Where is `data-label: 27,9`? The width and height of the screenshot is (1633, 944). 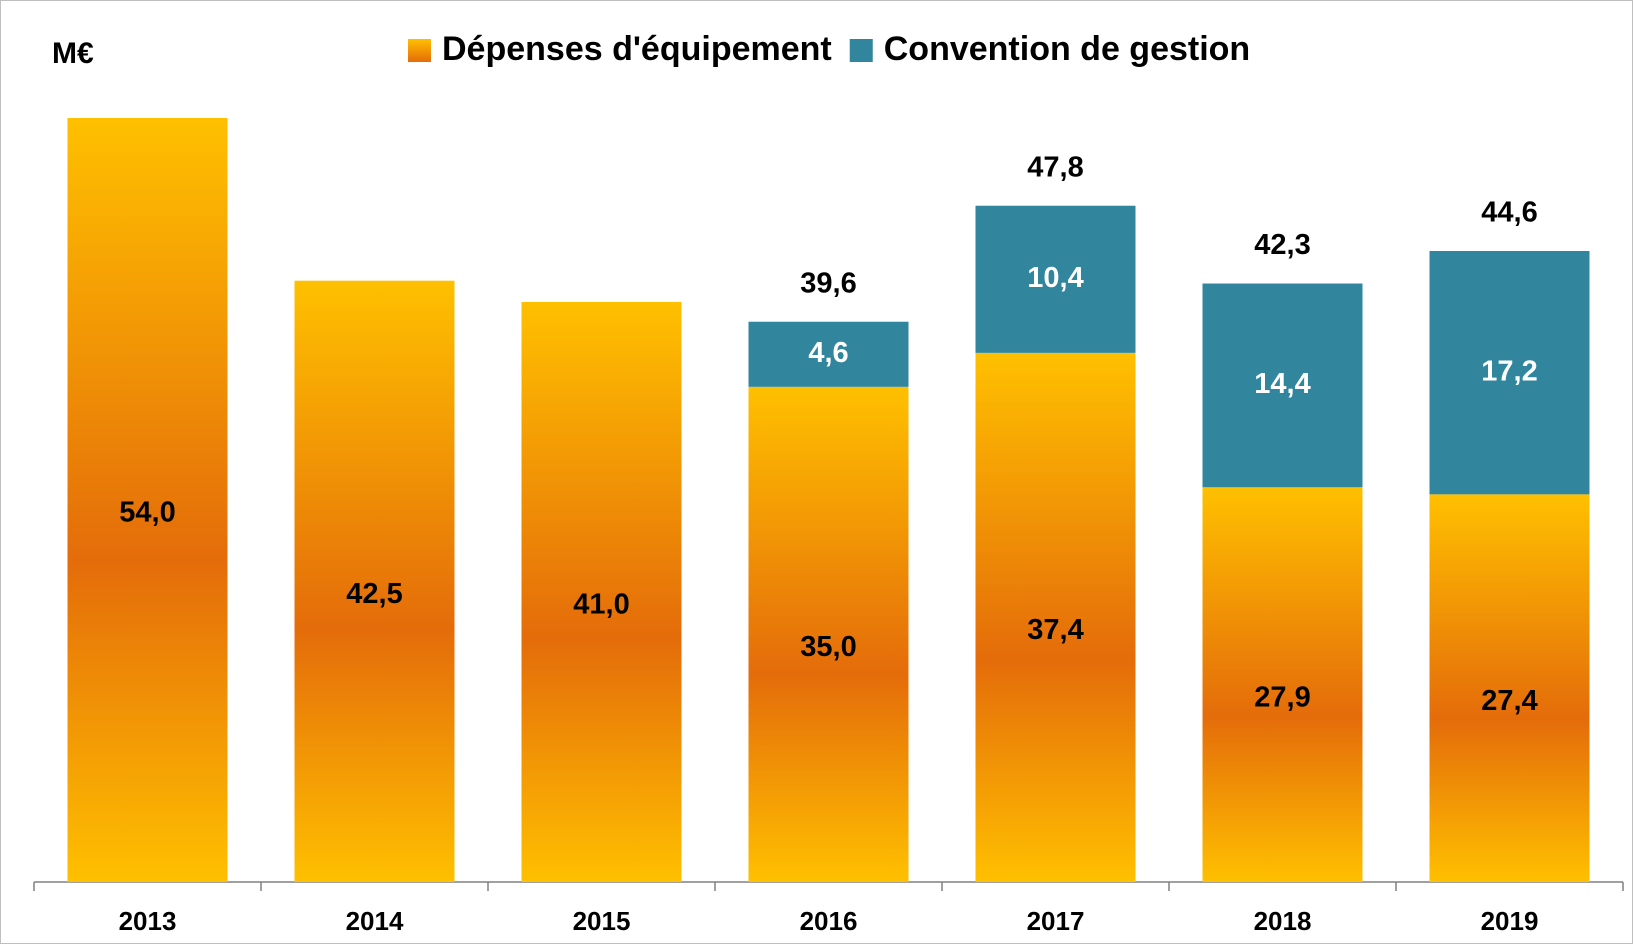
data-label: 27,9 is located at coordinates (1282, 697).